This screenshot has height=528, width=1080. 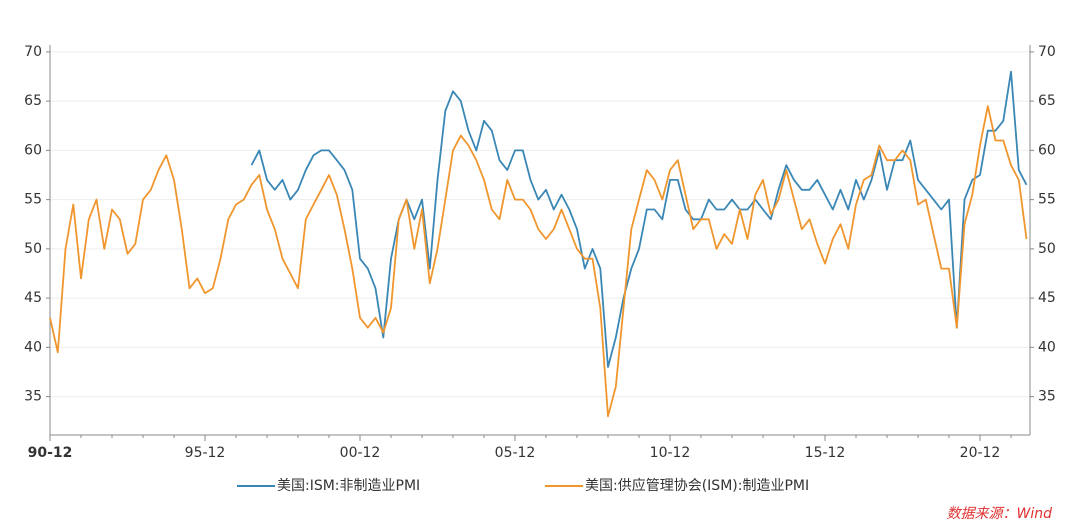 What do you see at coordinates (33, 347) in the screenshot?
I see `y-tick-label: 40` at bounding box center [33, 347].